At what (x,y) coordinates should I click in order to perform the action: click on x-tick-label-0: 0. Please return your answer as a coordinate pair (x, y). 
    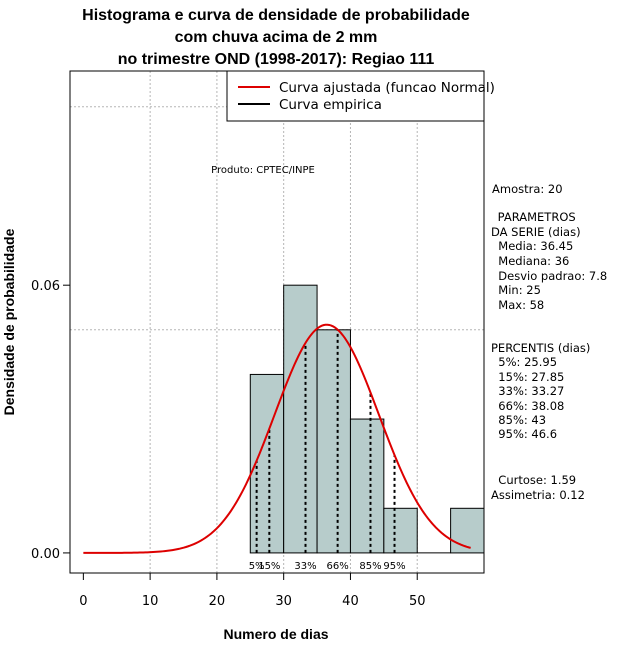
    Looking at the image, I should click on (83, 601).